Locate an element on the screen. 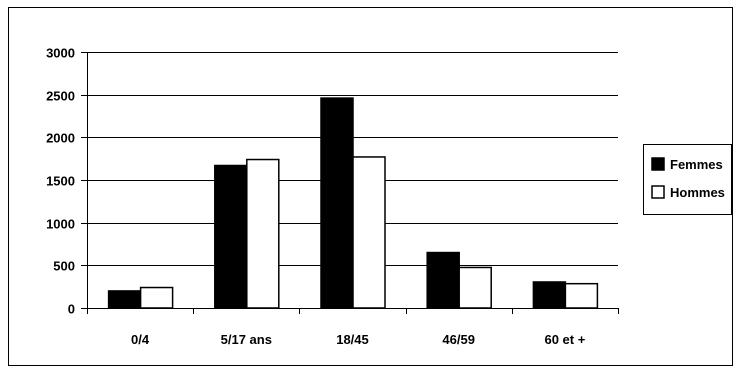 The image size is (735, 375). bar-hommes-60-et is located at coordinates (581, 295).